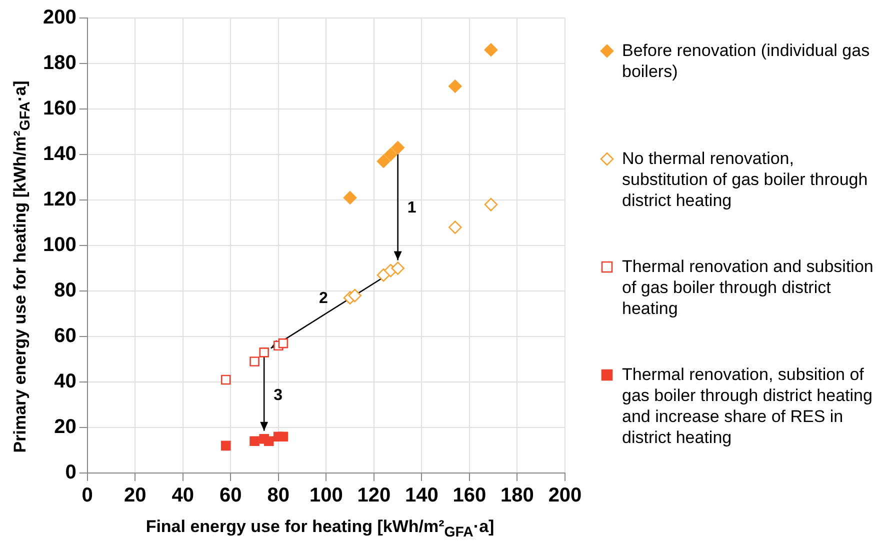  I want to click on x-tick-label: 100, so click(326, 495).